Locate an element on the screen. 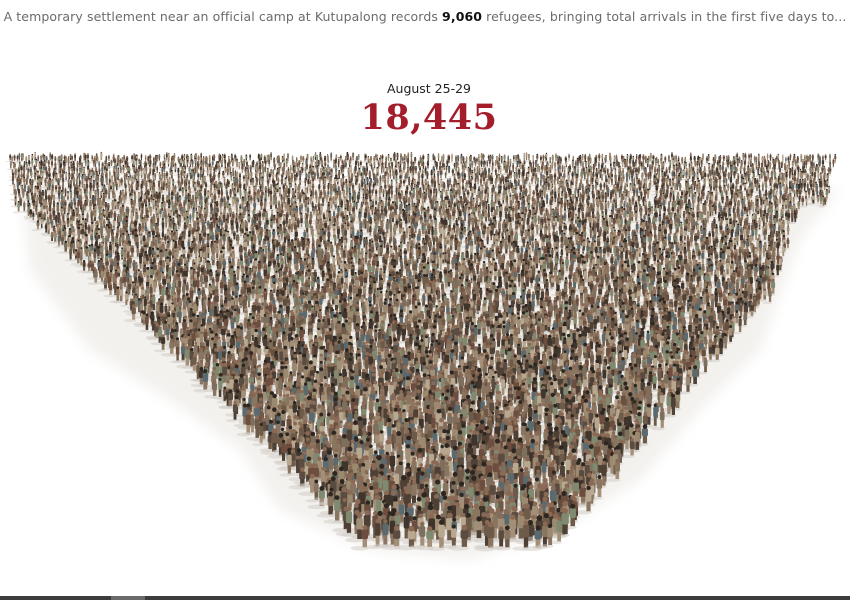 This screenshot has height=600, width=850. date-range-label: August 25-29 is located at coordinates (425, 88).